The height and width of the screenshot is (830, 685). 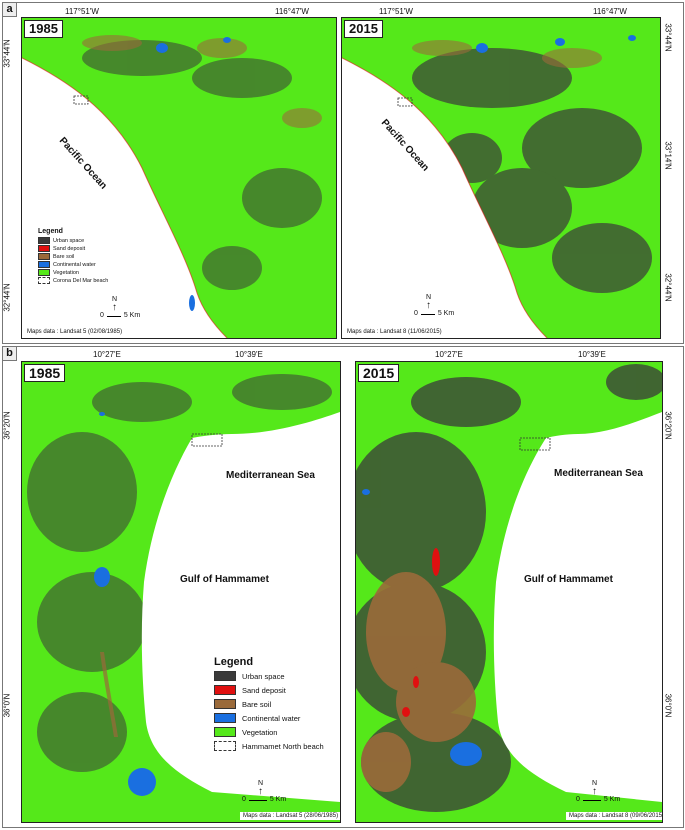 I want to click on legend-a-item: Continental water, so click(x=88, y=264).